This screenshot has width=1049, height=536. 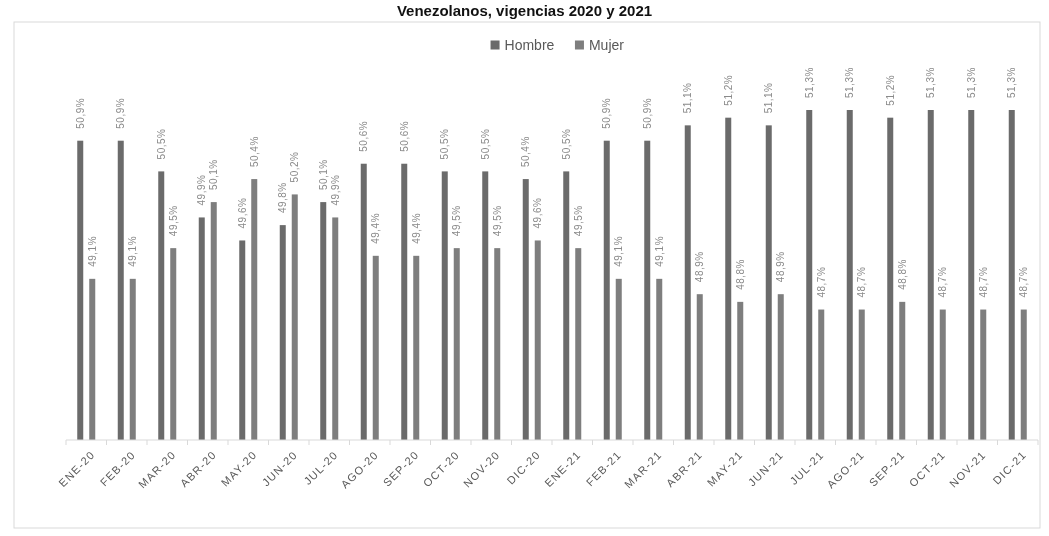 I want to click on chart-title: Venezolanos, vigencias 2020 y 2021, so click(x=524, y=10).